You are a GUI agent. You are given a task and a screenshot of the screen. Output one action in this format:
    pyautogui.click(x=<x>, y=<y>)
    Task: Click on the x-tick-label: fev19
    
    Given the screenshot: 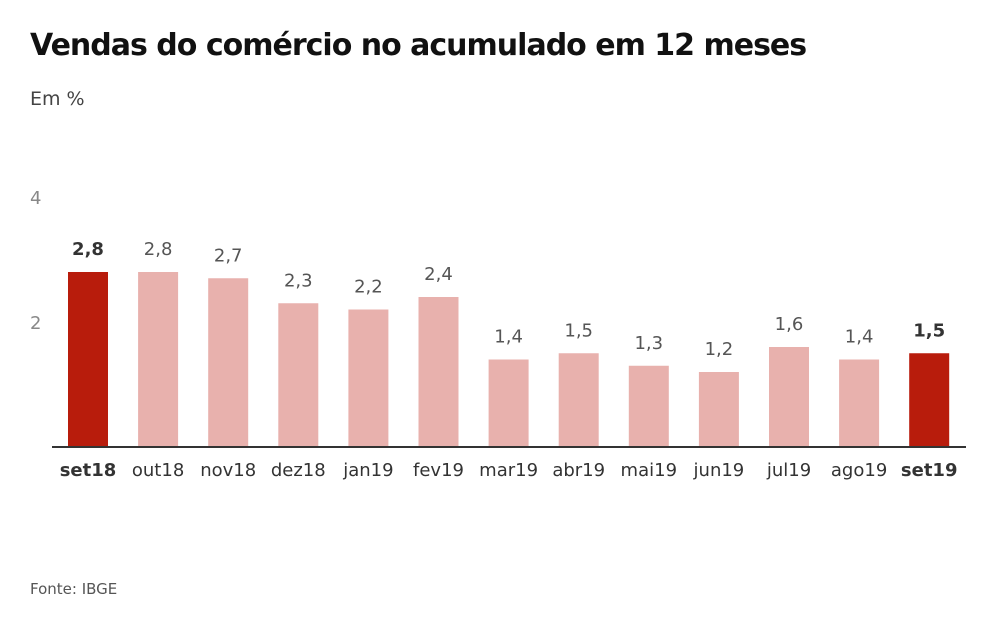 What is the action you would take?
    pyautogui.click(x=438, y=470)
    